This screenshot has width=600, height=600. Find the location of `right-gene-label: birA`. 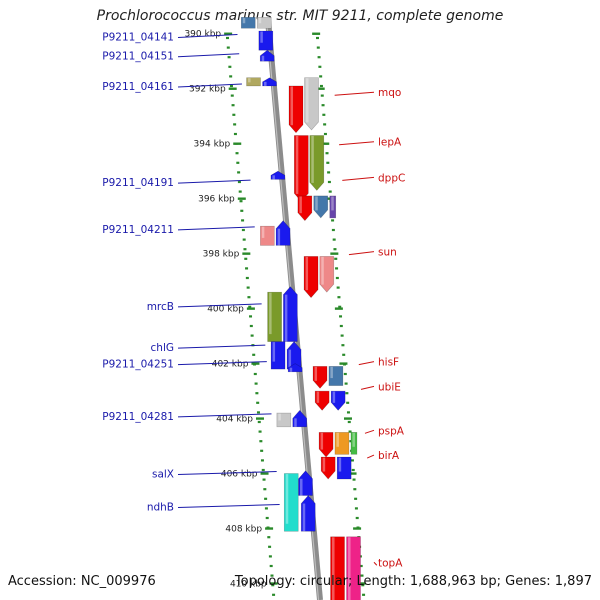

right-gene-label: birA is located at coordinates (389, 456).